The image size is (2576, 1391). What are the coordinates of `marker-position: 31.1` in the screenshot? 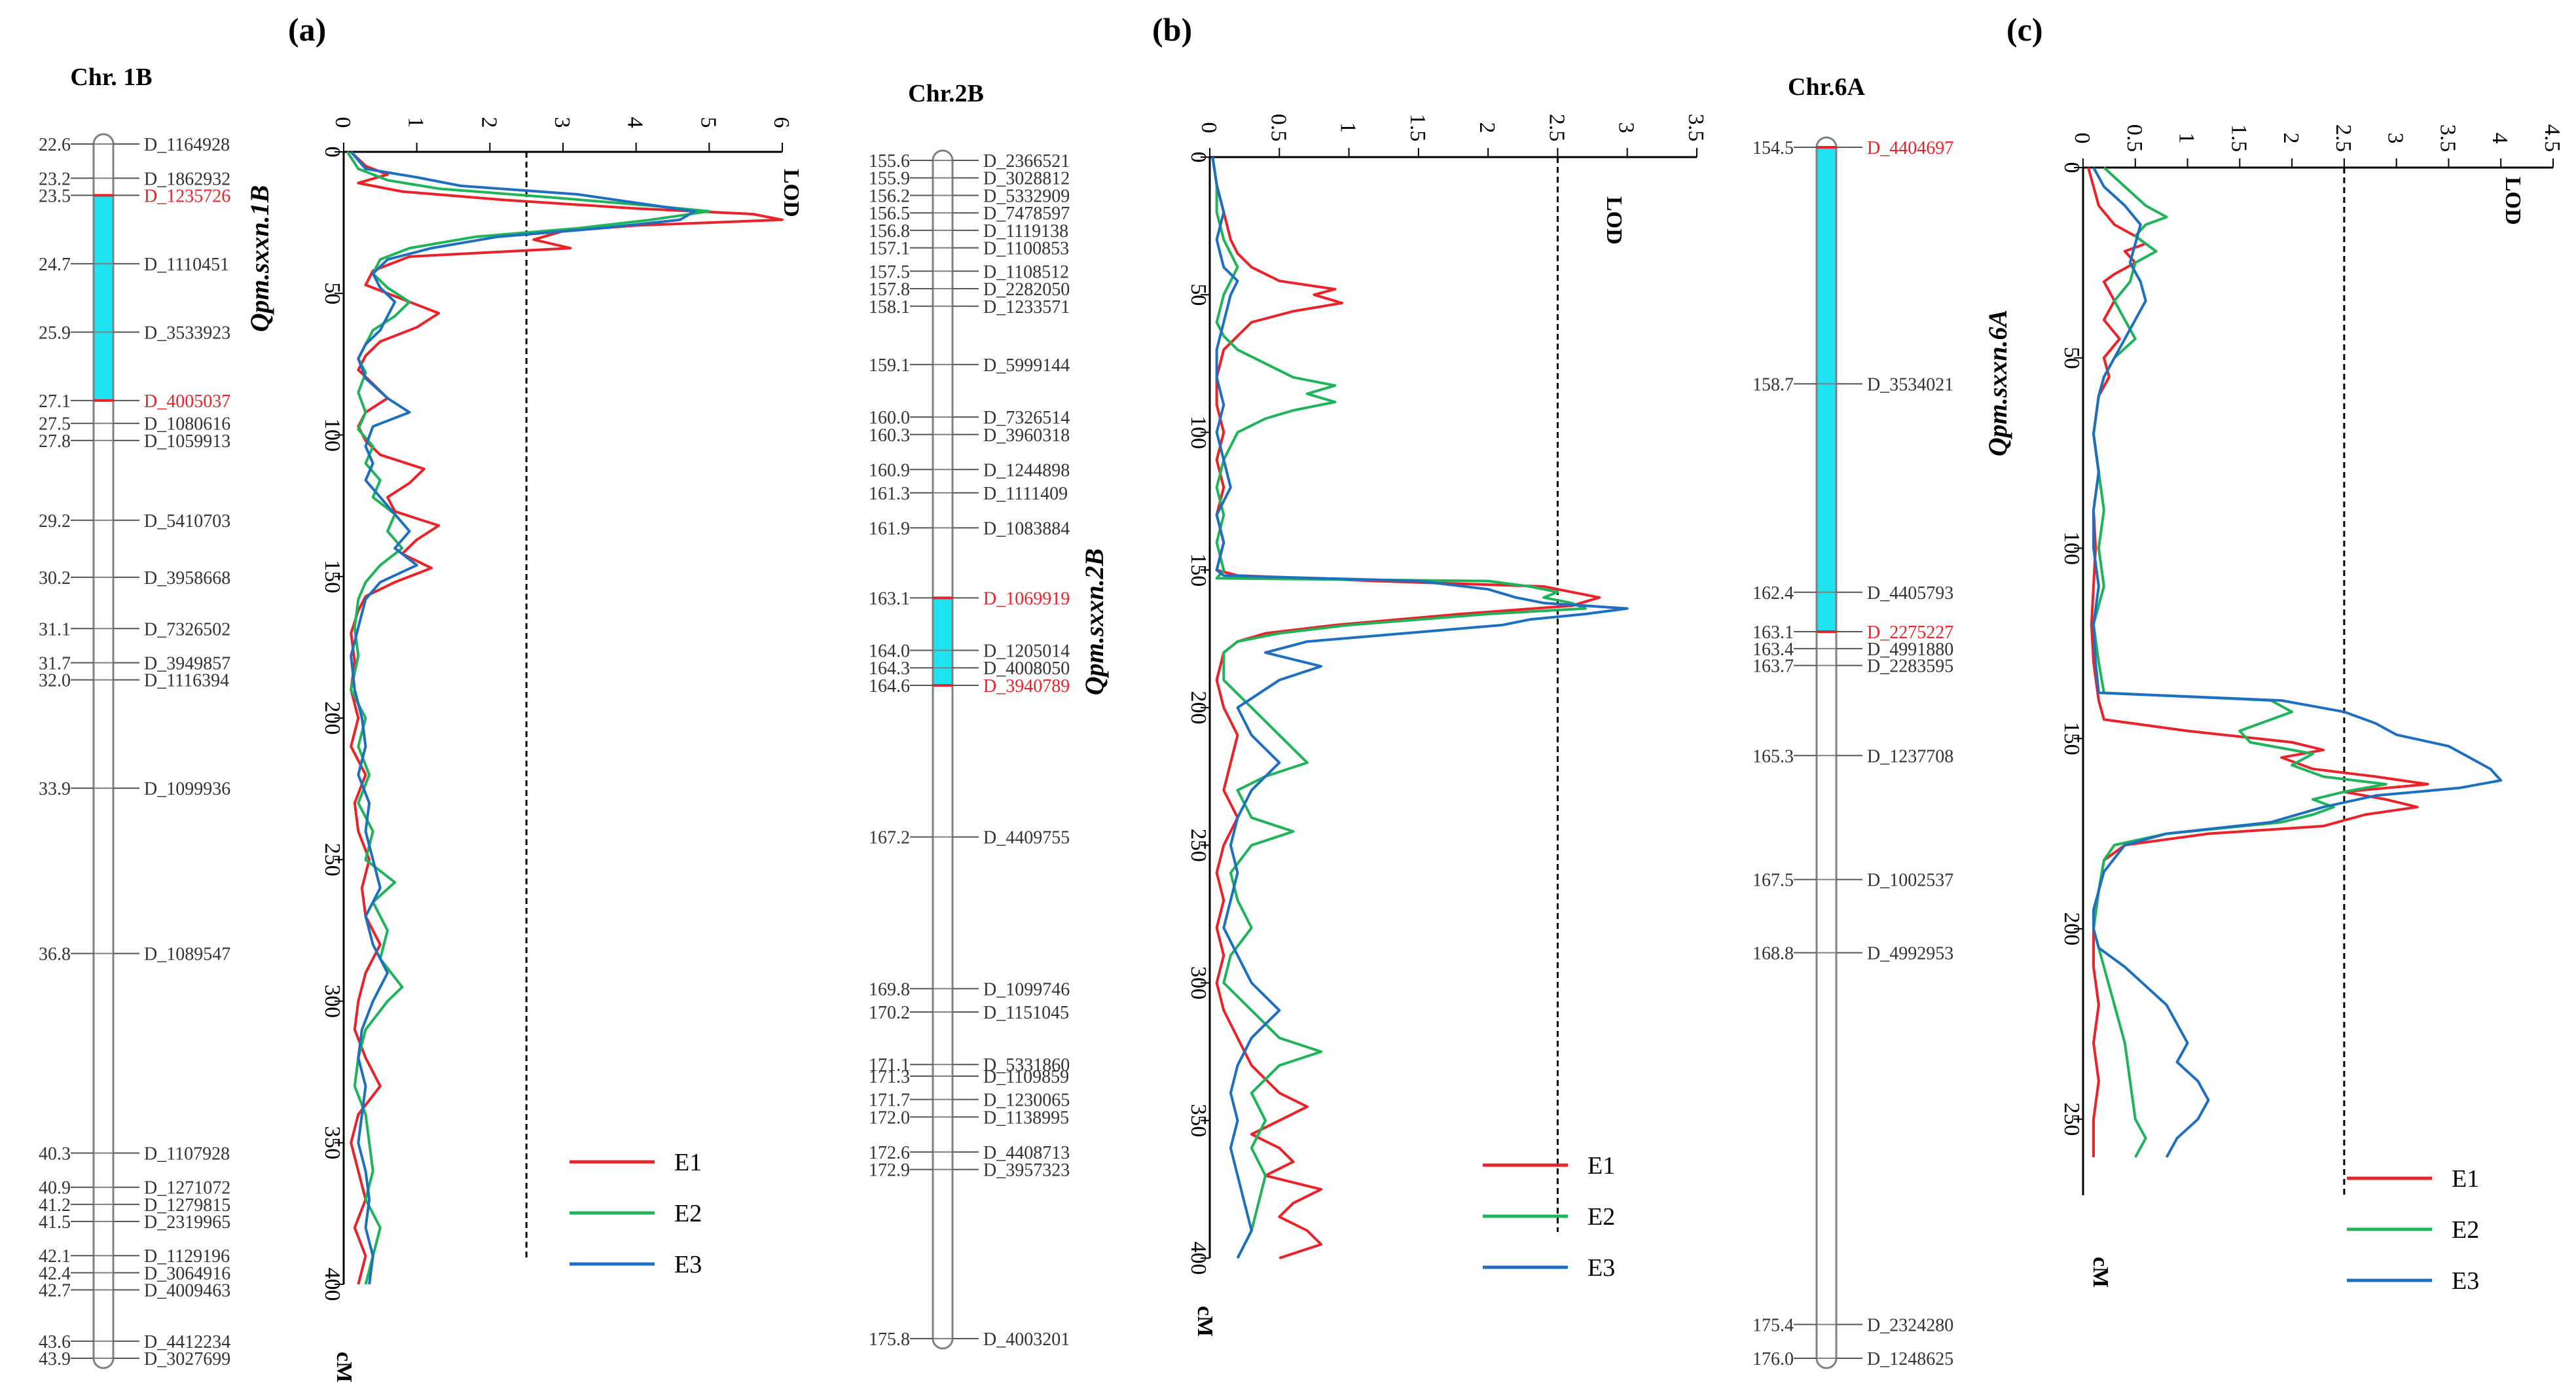 It's located at (55, 629).